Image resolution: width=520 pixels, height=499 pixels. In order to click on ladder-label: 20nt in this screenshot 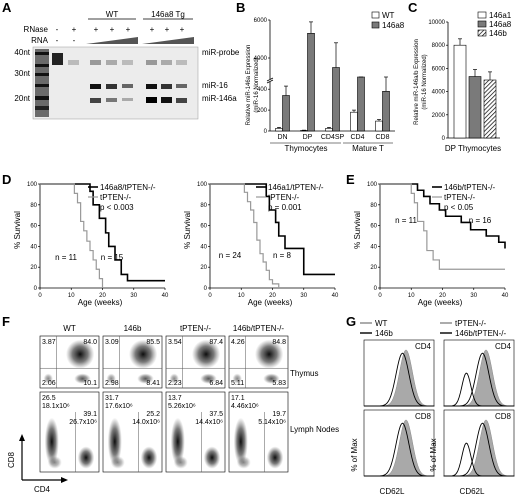, I will do `click(22, 98)`.